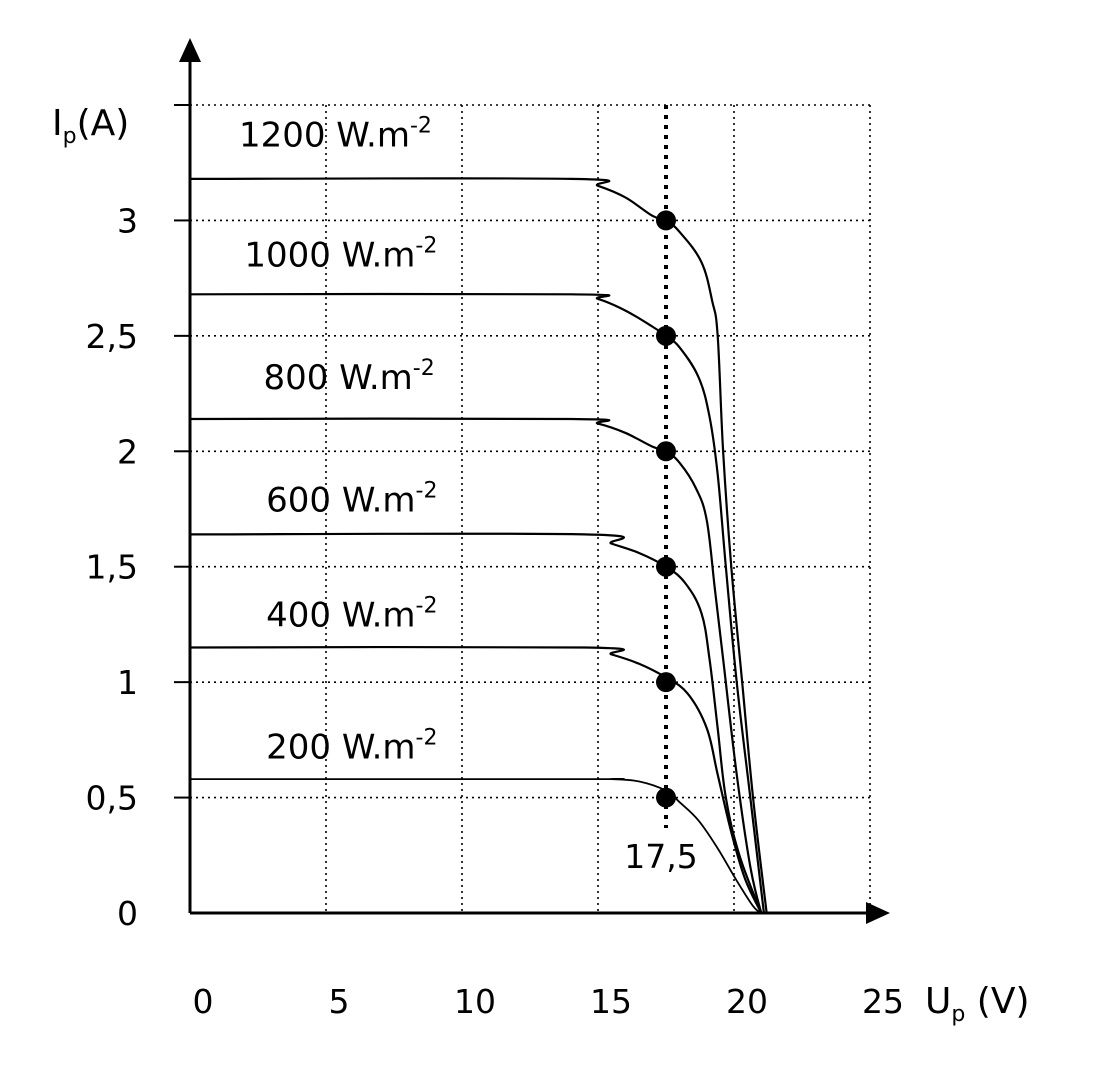 This screenshot has width=1113, height=1081. What do you see at coordinates (127, 451) in the screenshot?
I see `y-tick-label: 2` at bounding box center [127, 451].